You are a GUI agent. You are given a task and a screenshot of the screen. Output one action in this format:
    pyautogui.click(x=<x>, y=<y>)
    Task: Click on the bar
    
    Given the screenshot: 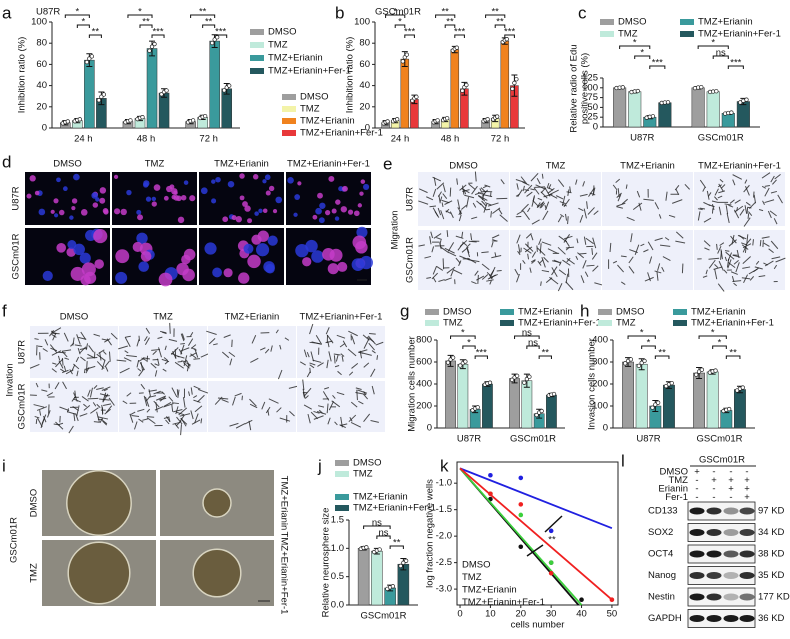 What is the action you would take?
    pyautogui.click(x=669, y=406)
    